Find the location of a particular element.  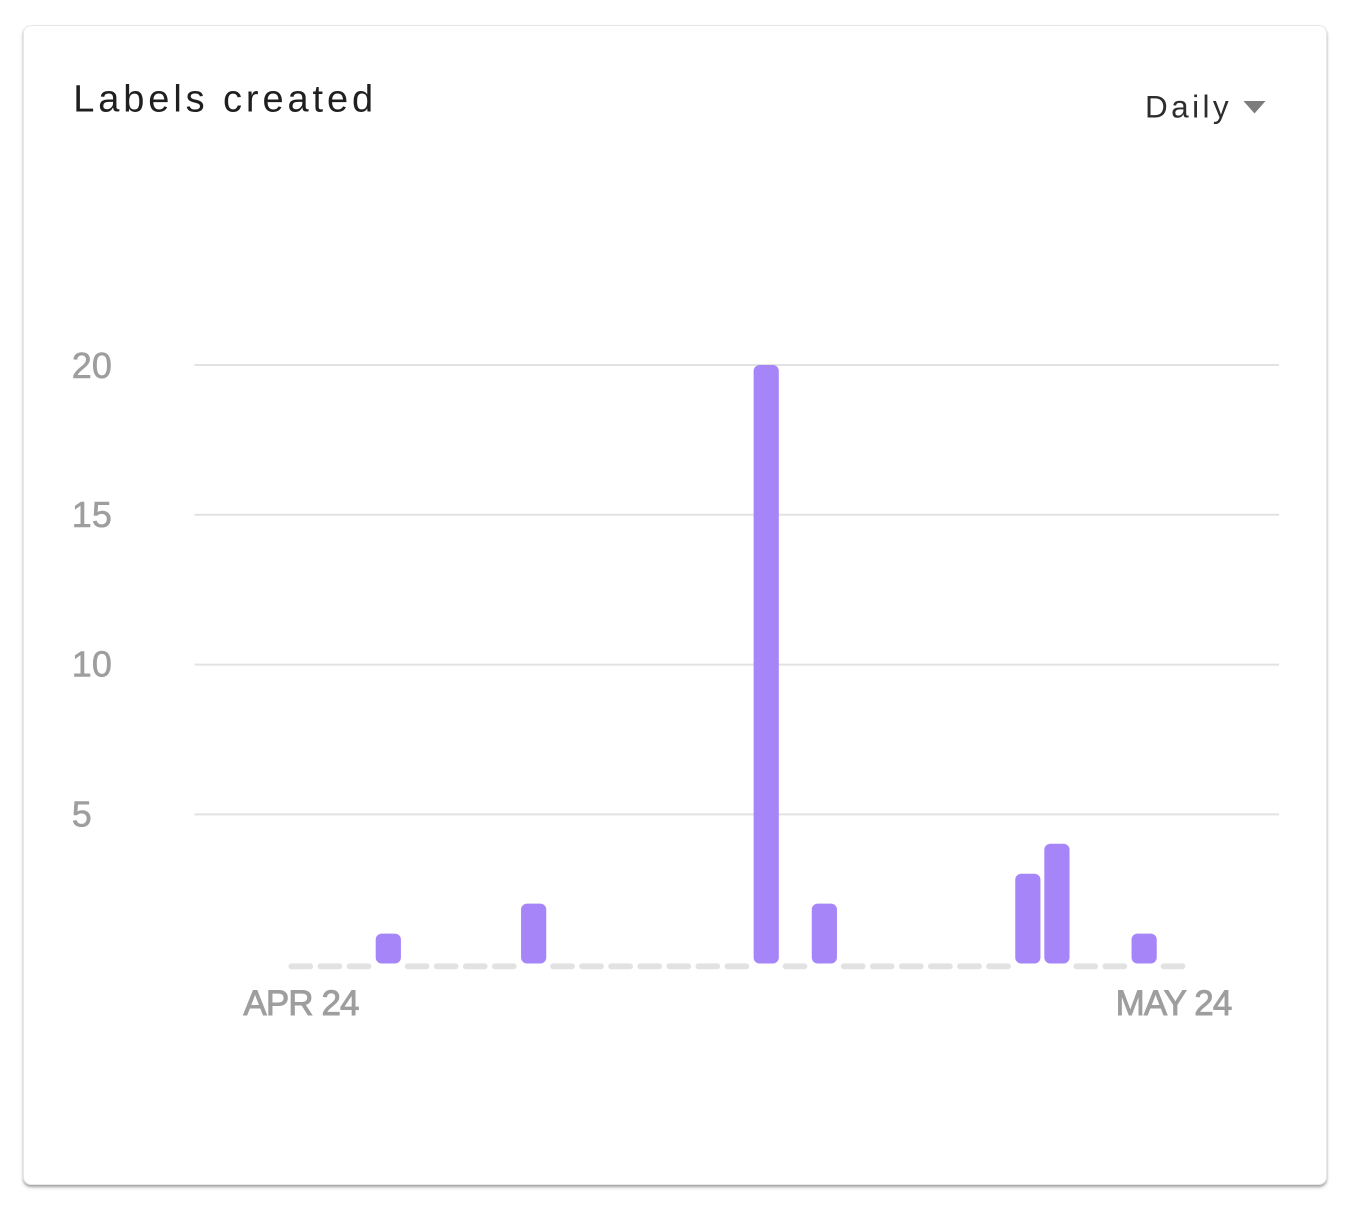

svg-text: Labels created is located at coordinates (225, 100).